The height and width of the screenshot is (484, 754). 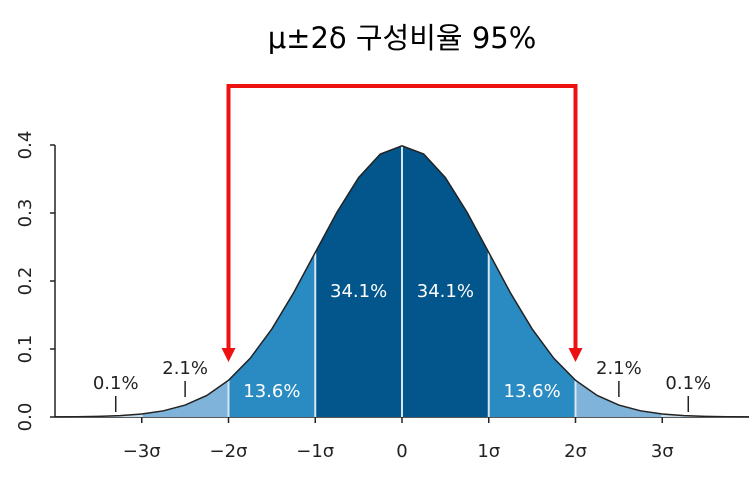 What do you see at coordinates (488, 451) in the screenshot?
I see `x-tick-label: 1σ` at bounding box center [488, 451].